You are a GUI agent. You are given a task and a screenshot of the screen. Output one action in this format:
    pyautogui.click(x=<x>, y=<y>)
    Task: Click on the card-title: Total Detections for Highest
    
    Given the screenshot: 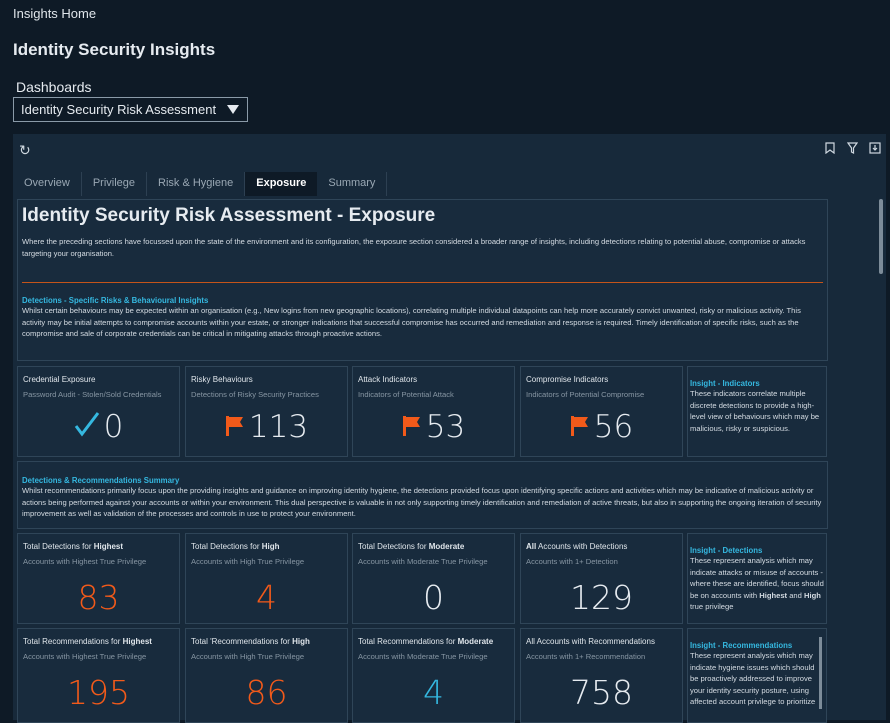 What is the action you would take?
    pyautogui.click(x=98, y=546)
    